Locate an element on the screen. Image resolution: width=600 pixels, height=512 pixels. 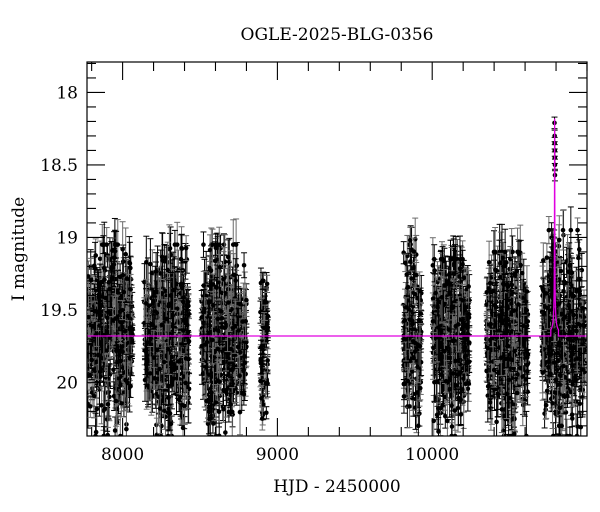
y-axis-label: I magnitude is located at coordinates (19, 249).